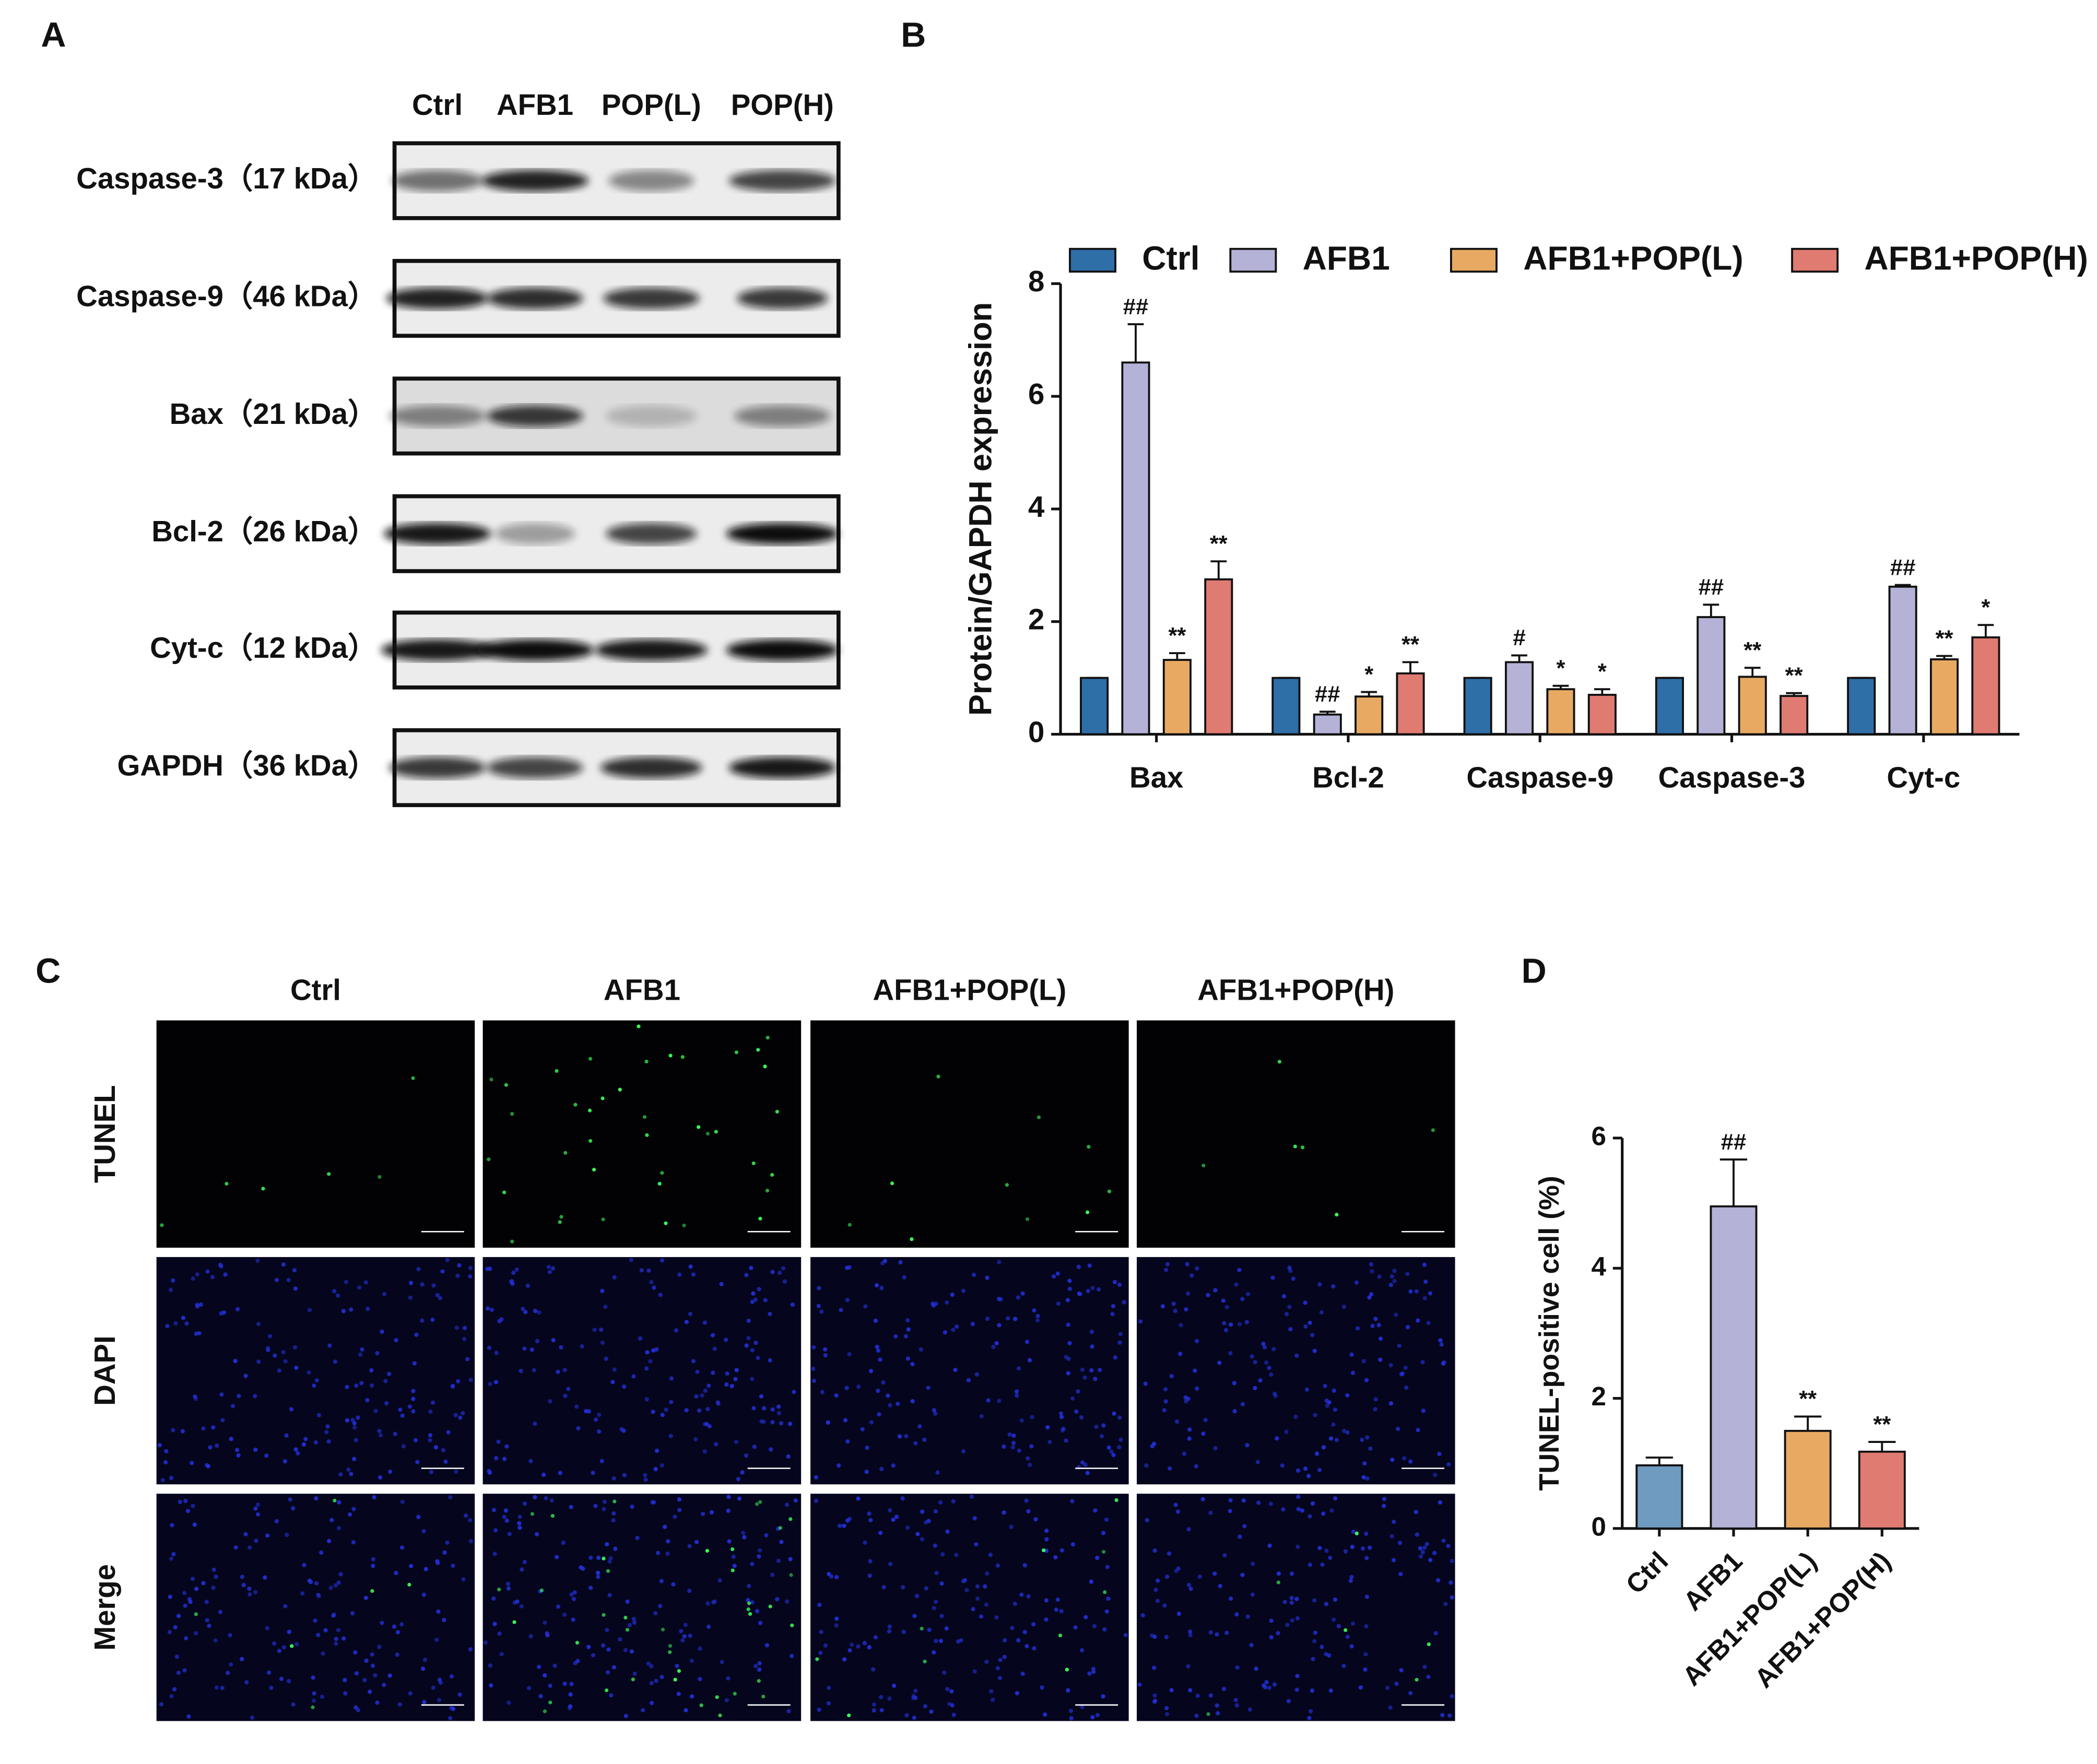  I want to click on significance-label: ##, so click(1328, 694).